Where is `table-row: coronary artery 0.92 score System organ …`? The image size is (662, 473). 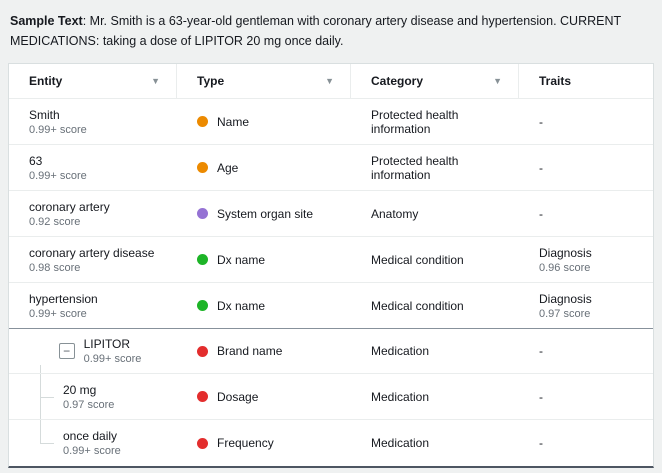 table-row: coronary artery 0.92 score System organ … is located at coordinates (331, 214).